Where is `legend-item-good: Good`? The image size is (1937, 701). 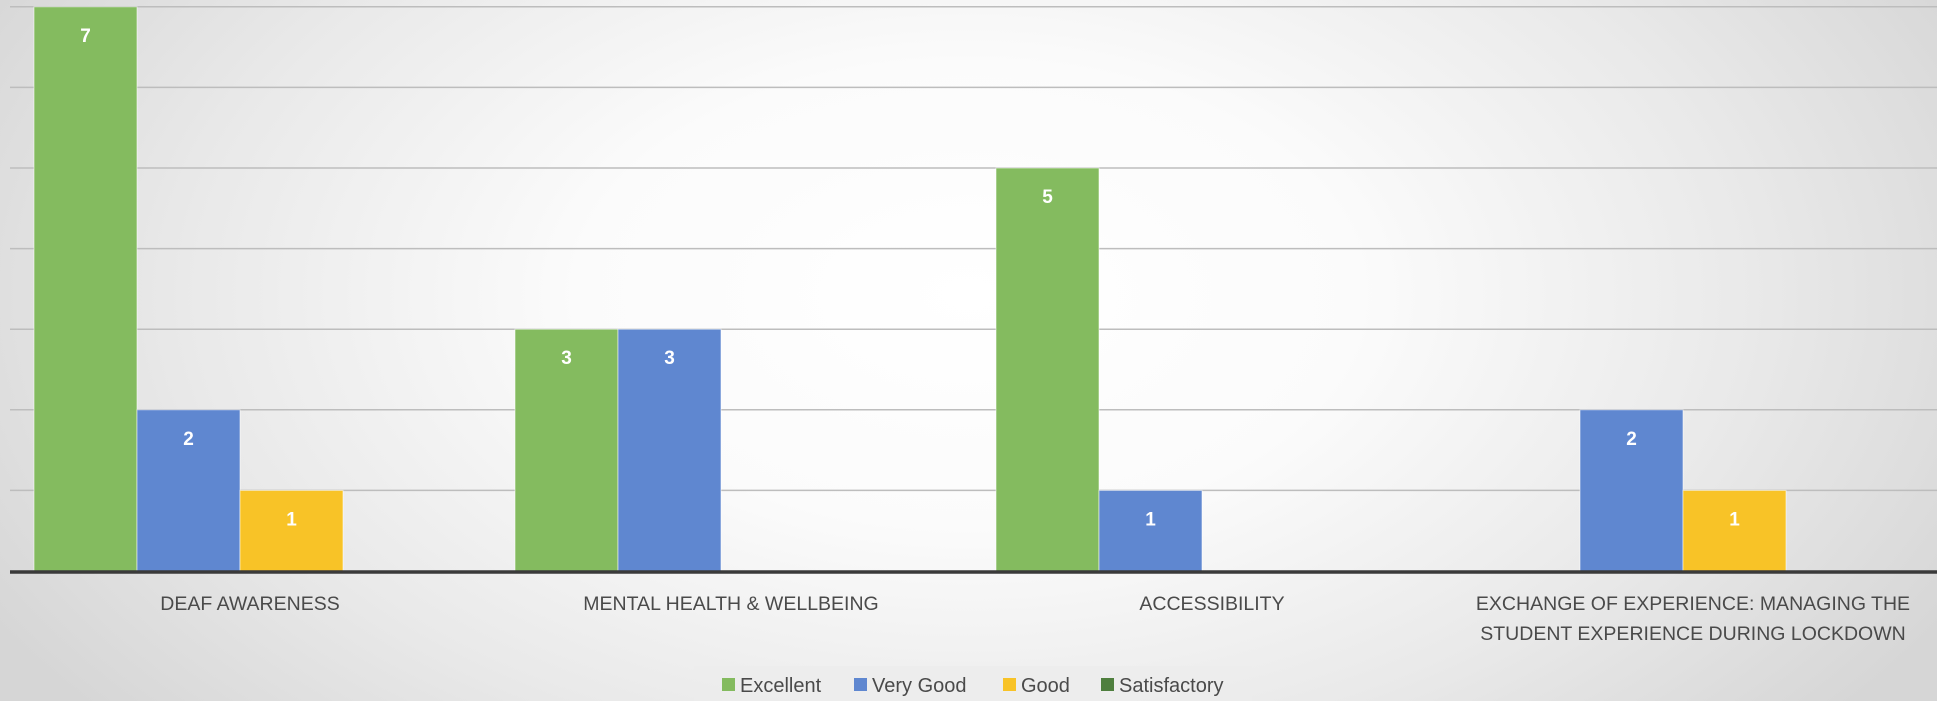 legend-item-good: Good is located at coordinates (1036, 686).